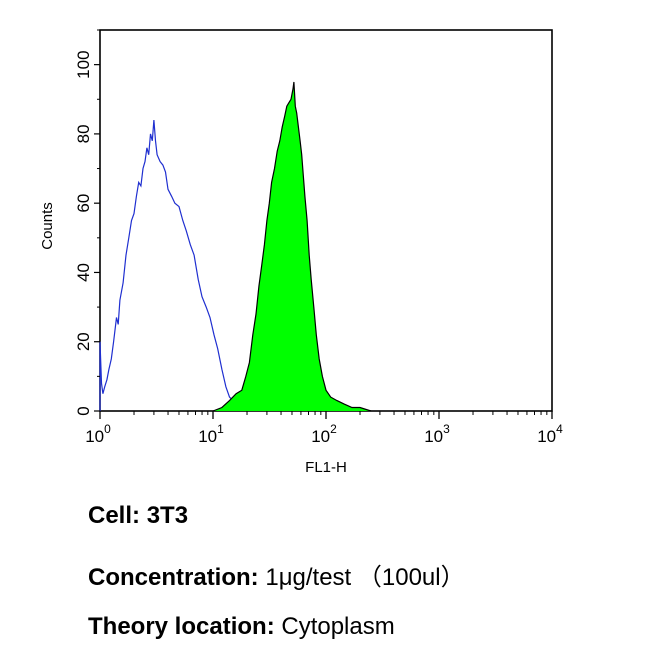 This screenshot has width=650, height=650. I want to click on x-tick-label: 10³, so click(437, 434).